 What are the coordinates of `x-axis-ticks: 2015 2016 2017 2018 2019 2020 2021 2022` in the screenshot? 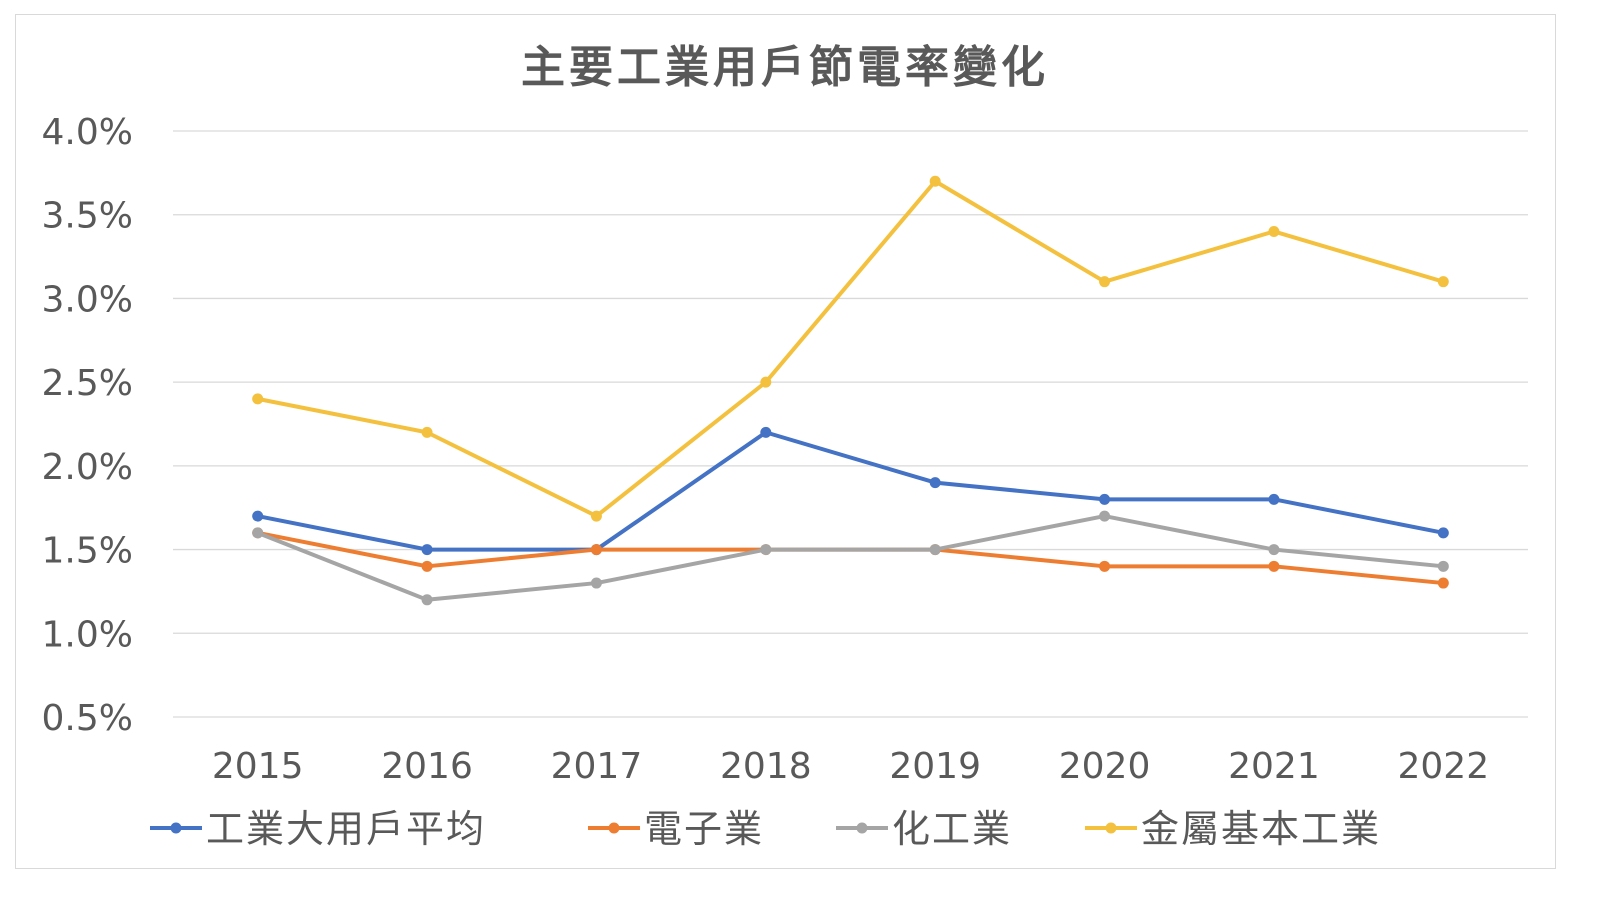 It's located at (850, 766).